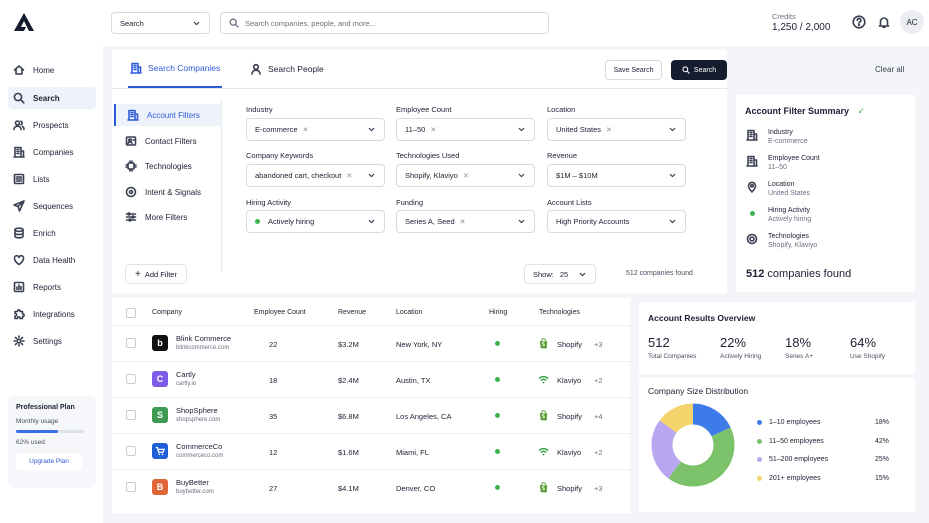 The height and width of the screenshot is (523, 929). I want to click on sidebar-item-sequences: Sequences, so click(52, 206).